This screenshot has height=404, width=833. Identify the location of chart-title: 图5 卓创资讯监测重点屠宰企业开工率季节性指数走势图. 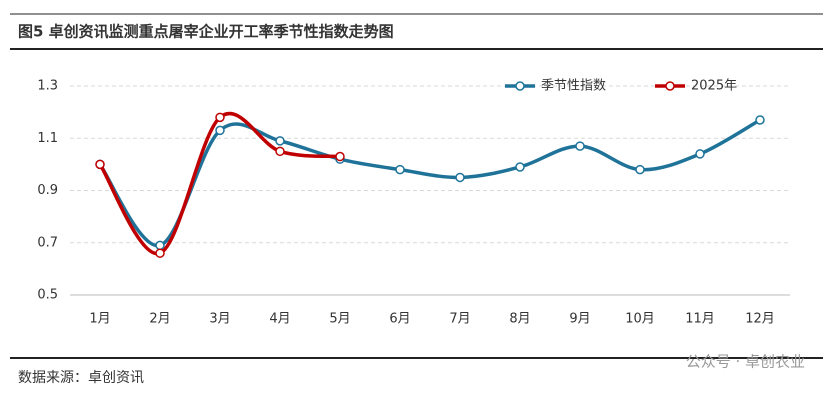
(206, 32).